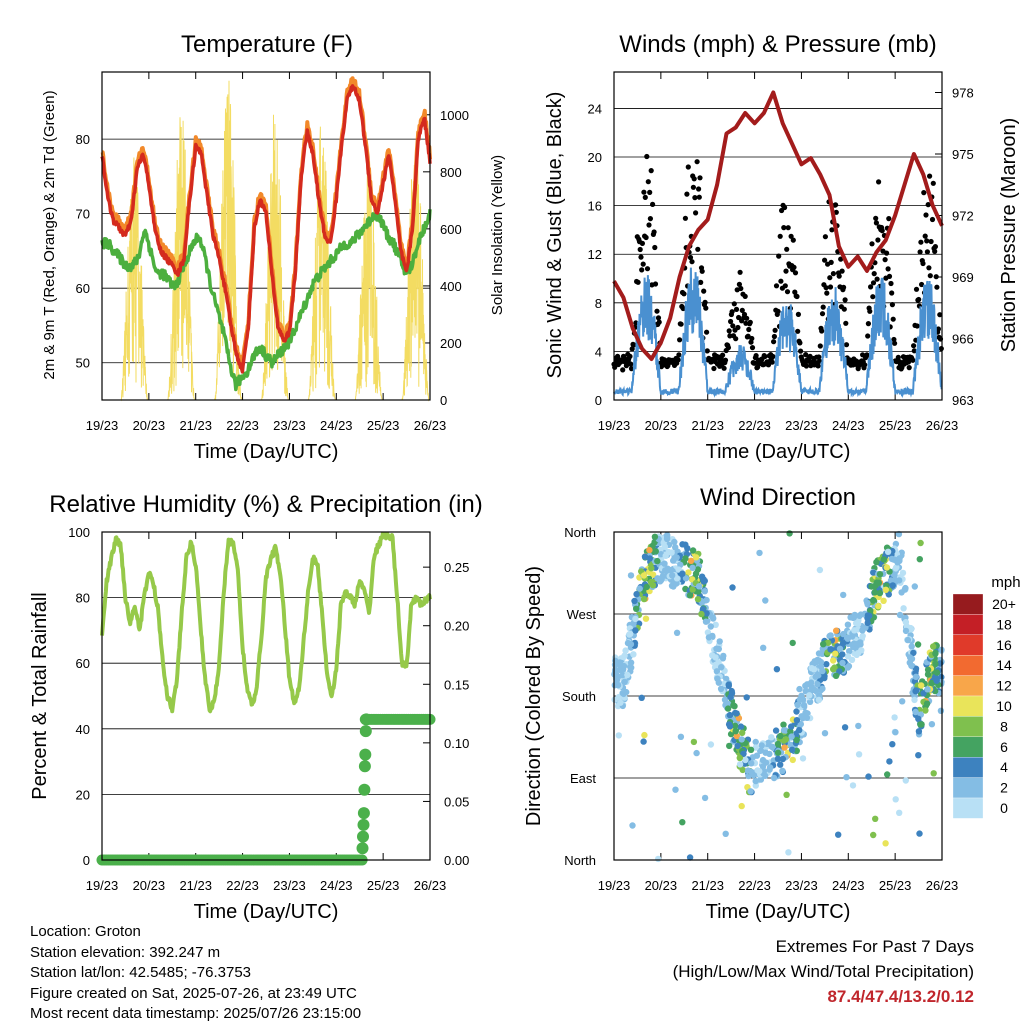 The image size is (1024, 1025). What do you see at coordinates (383, 885) in the screenshot?
I see `x-tick-label: 25/23` at bounding box center [383, 885].